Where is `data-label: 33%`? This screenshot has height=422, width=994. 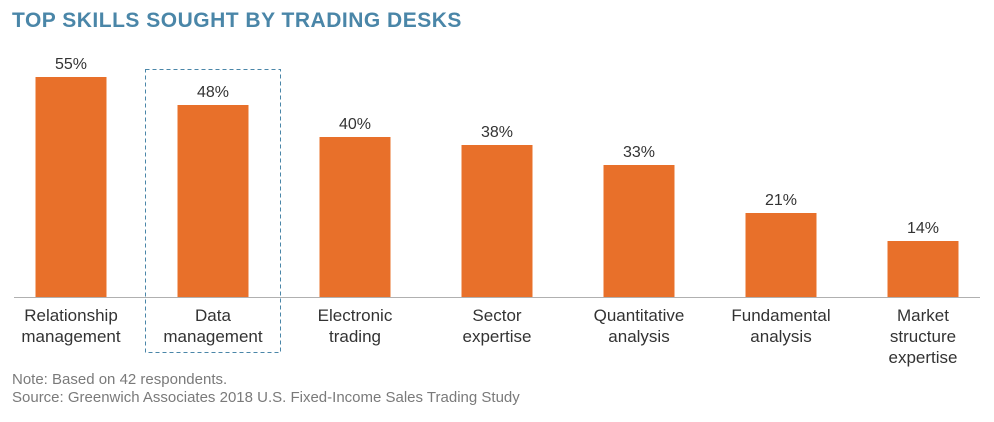
data-label: 33% is located at coordinates (639, 152).